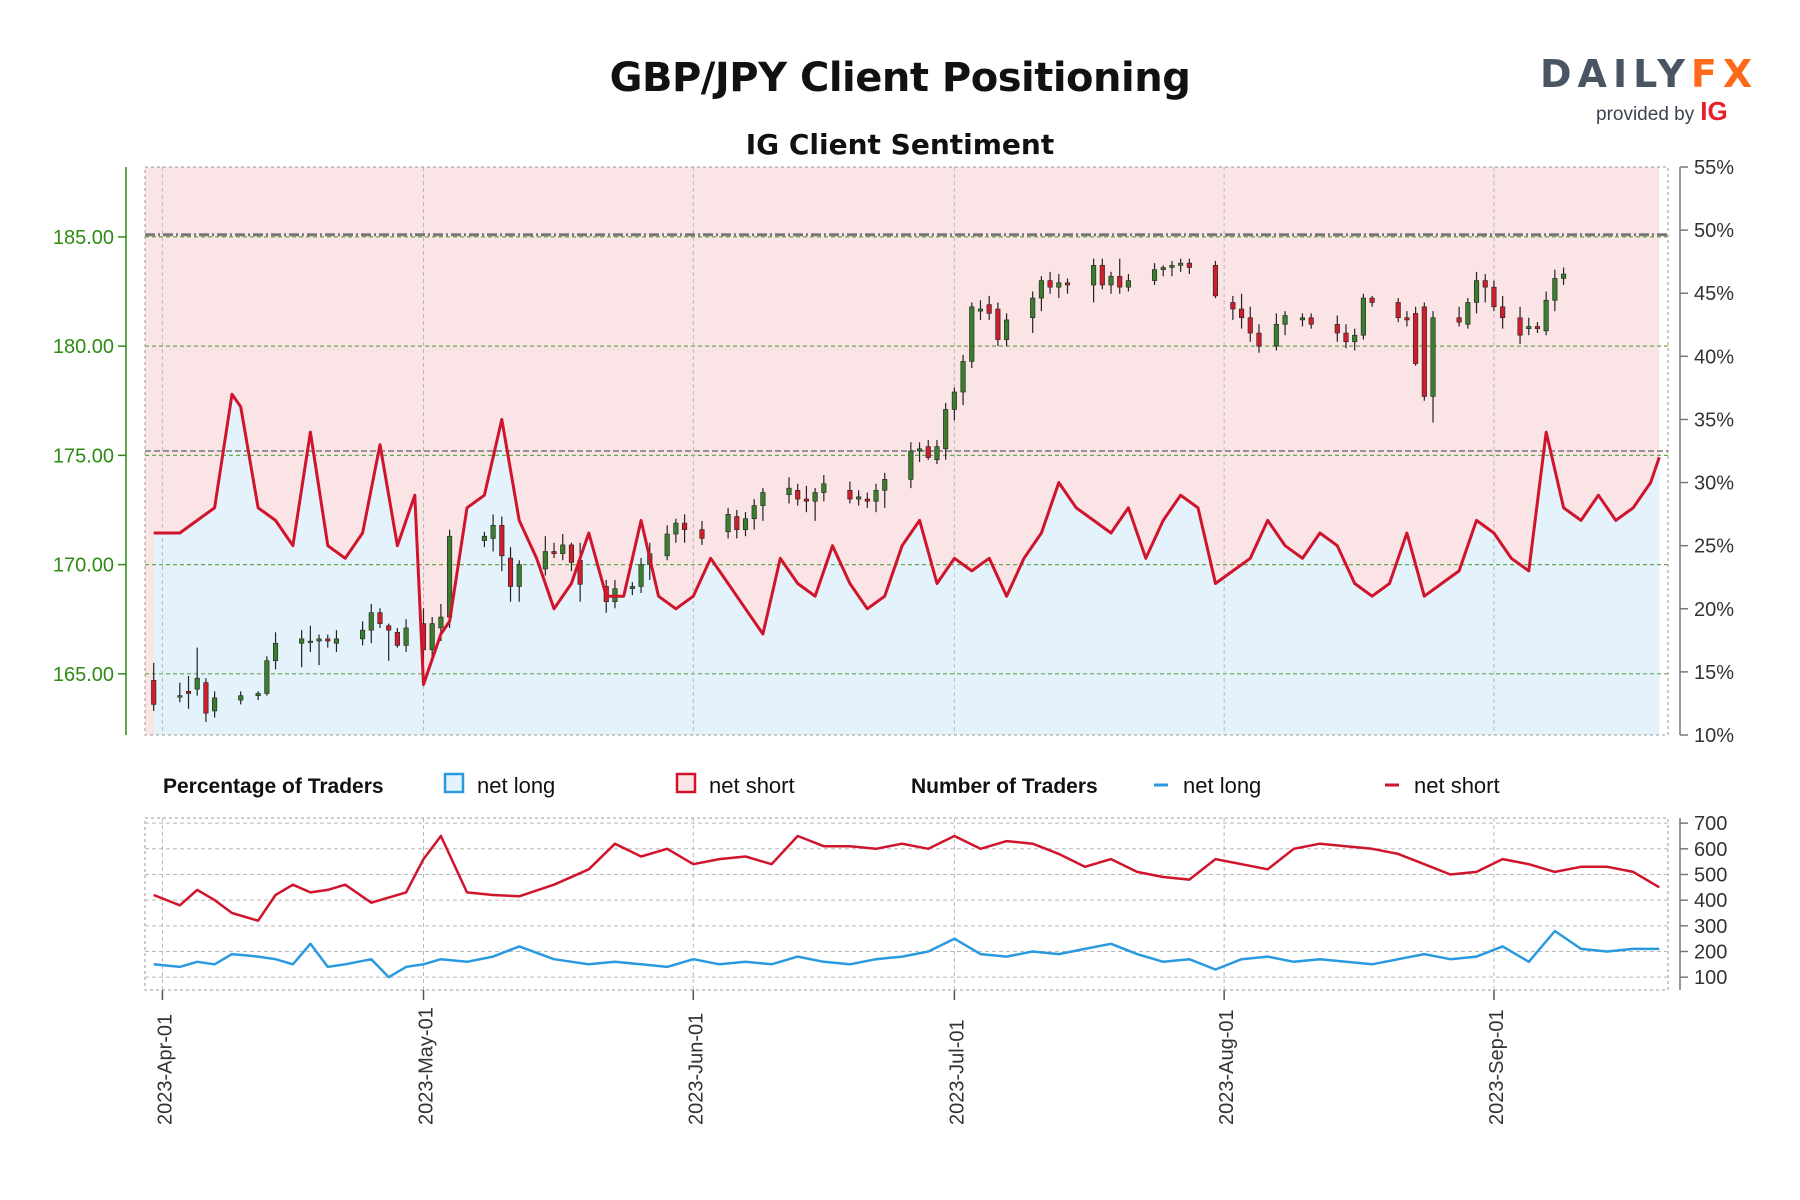 The height and width of the screenshot is (1200, 1800). What do you see at coordinates (1004, 786) in the screenshot?
I see `legend-num-heading: Number of Traders` at bounding box center [1004, 786].